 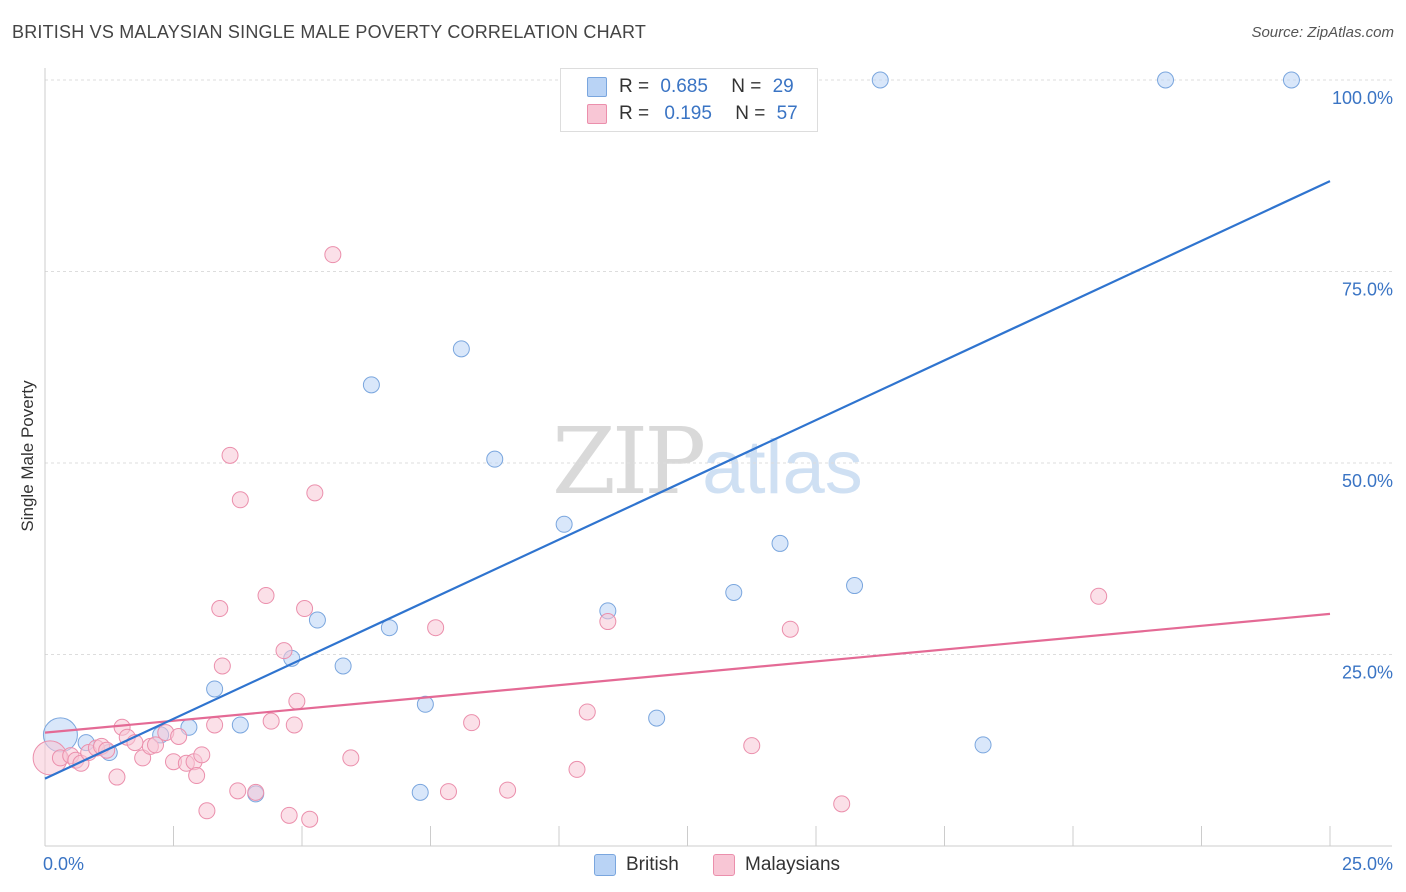 I want to click on stats-row-british: R = 0.685 N = 29, so click(x=690, y=87).